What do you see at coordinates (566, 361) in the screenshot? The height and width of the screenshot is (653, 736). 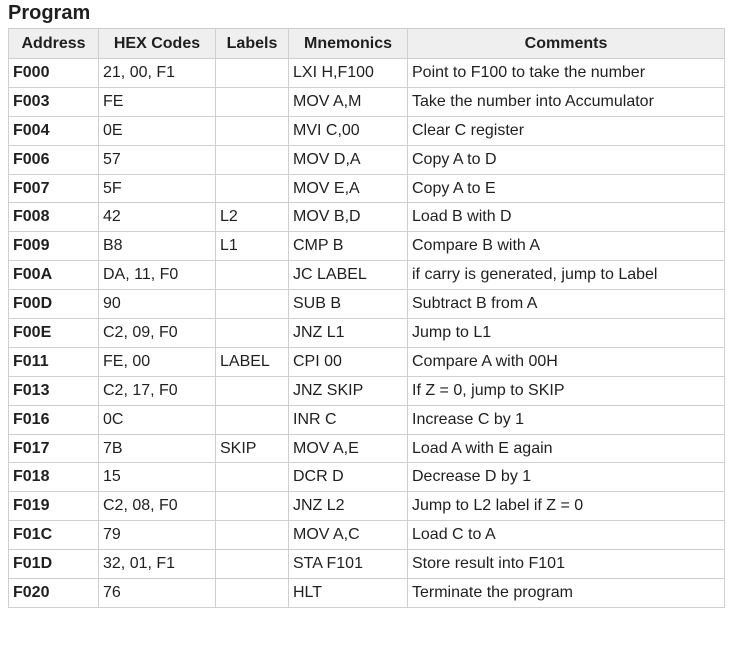 I see `comment-cell: Compare A with 00H` at bounding box center [566, 361].